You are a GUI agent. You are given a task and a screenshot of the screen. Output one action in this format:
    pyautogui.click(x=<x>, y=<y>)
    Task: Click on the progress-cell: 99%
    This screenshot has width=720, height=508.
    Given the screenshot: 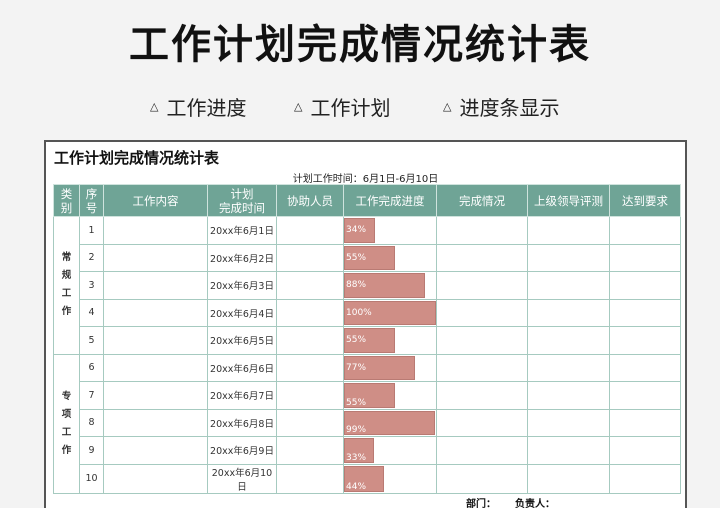 What is the action you would take?
    pyautogui.click(x=390, y=422)
    